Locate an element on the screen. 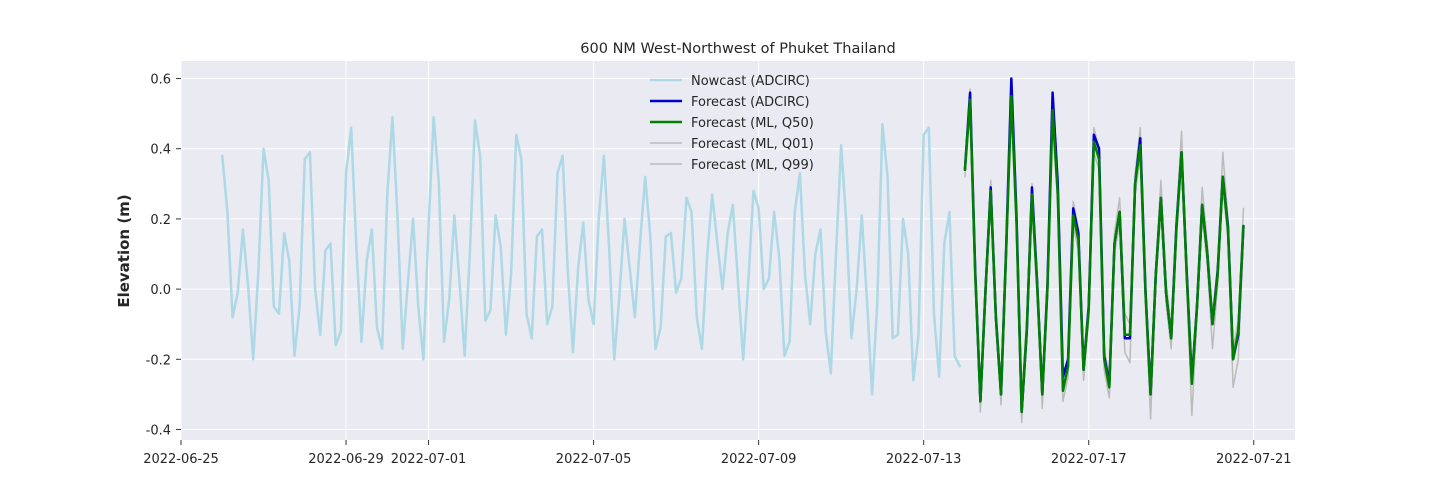 The image size is (1440, 504). x-tick-label: 2022-07-13 is located at coordinates (924, 459).